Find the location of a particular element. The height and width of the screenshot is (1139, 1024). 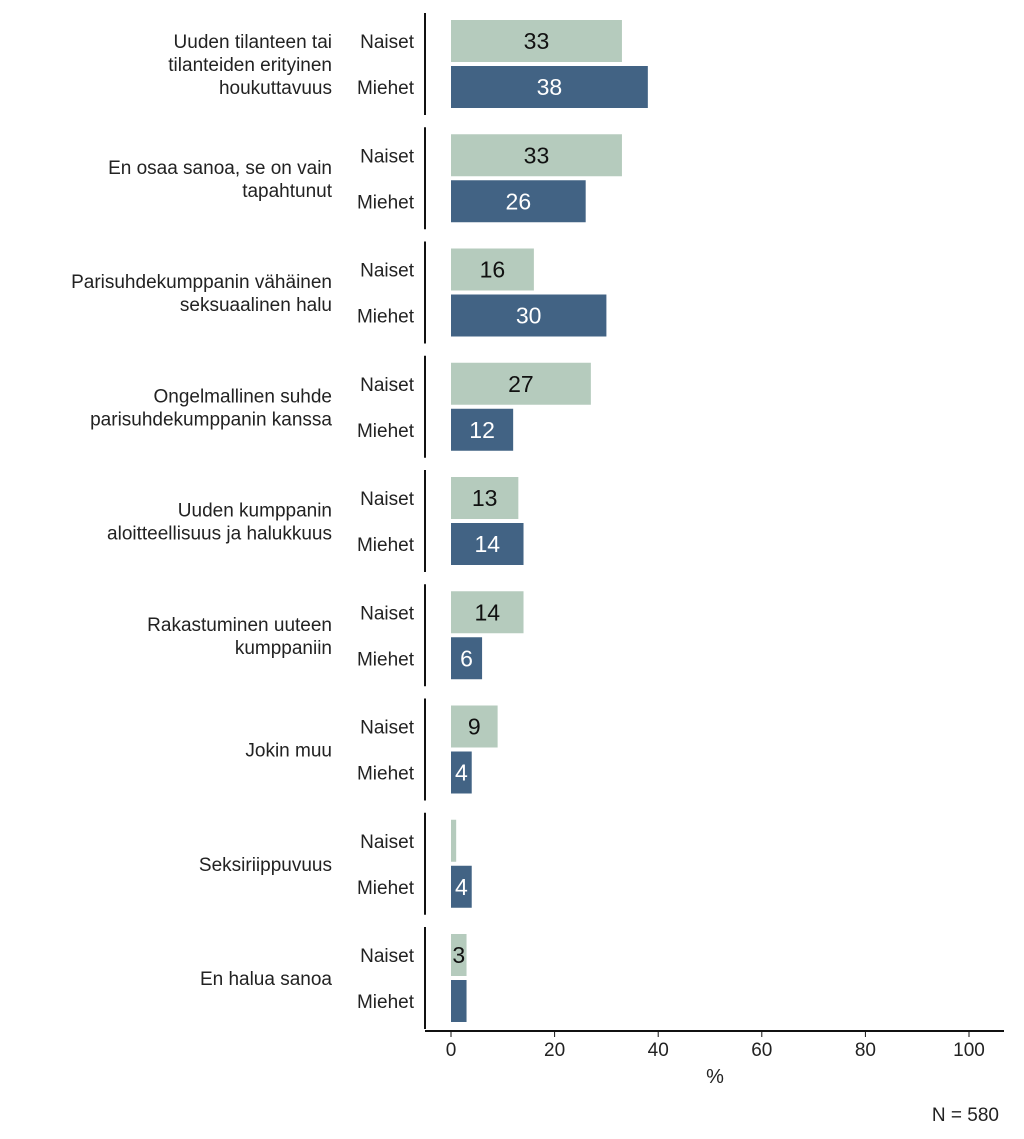

x-tick-label: 80 is located at coordinates (865, 1050).